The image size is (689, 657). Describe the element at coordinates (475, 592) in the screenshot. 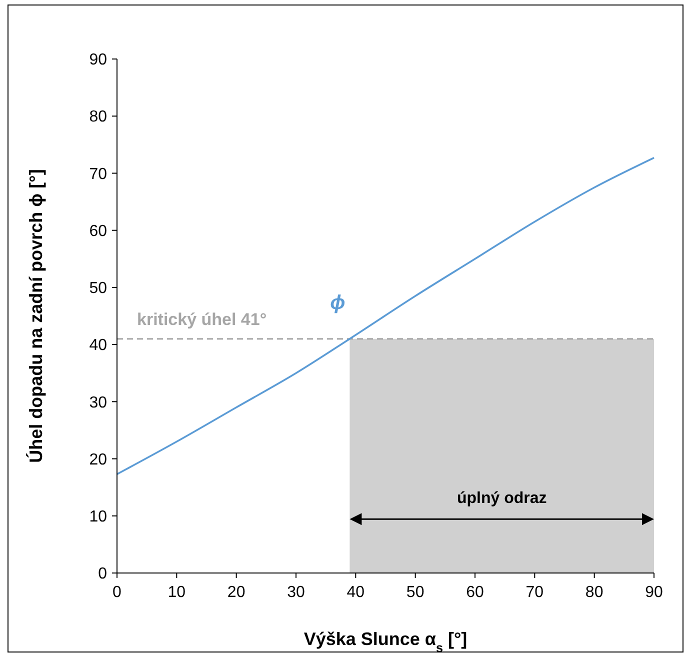

I see `x-tick-label: 60` at that location.